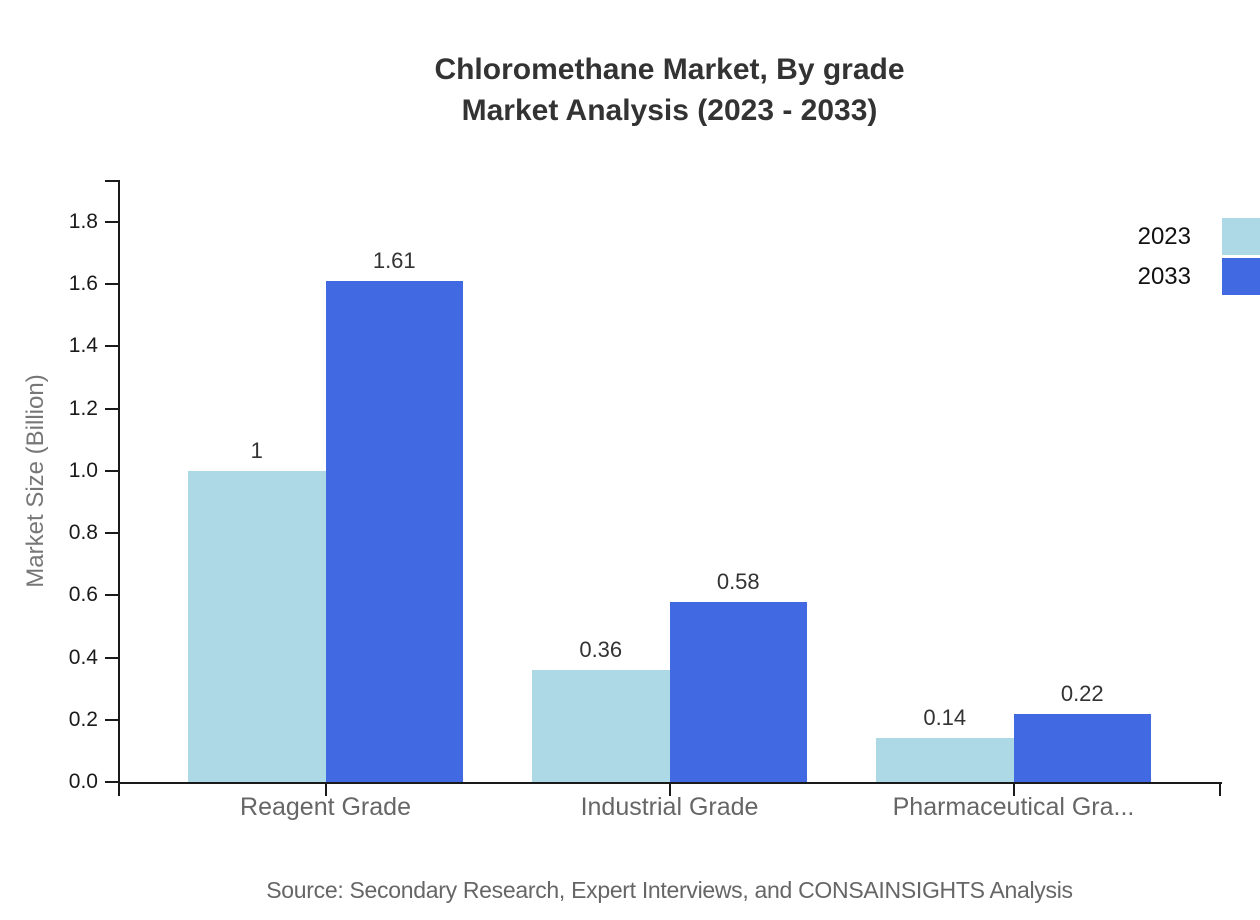 This screenshot has height=920, width=1260. I want to click on y-tick-label: 1.4, so click(83, 345).